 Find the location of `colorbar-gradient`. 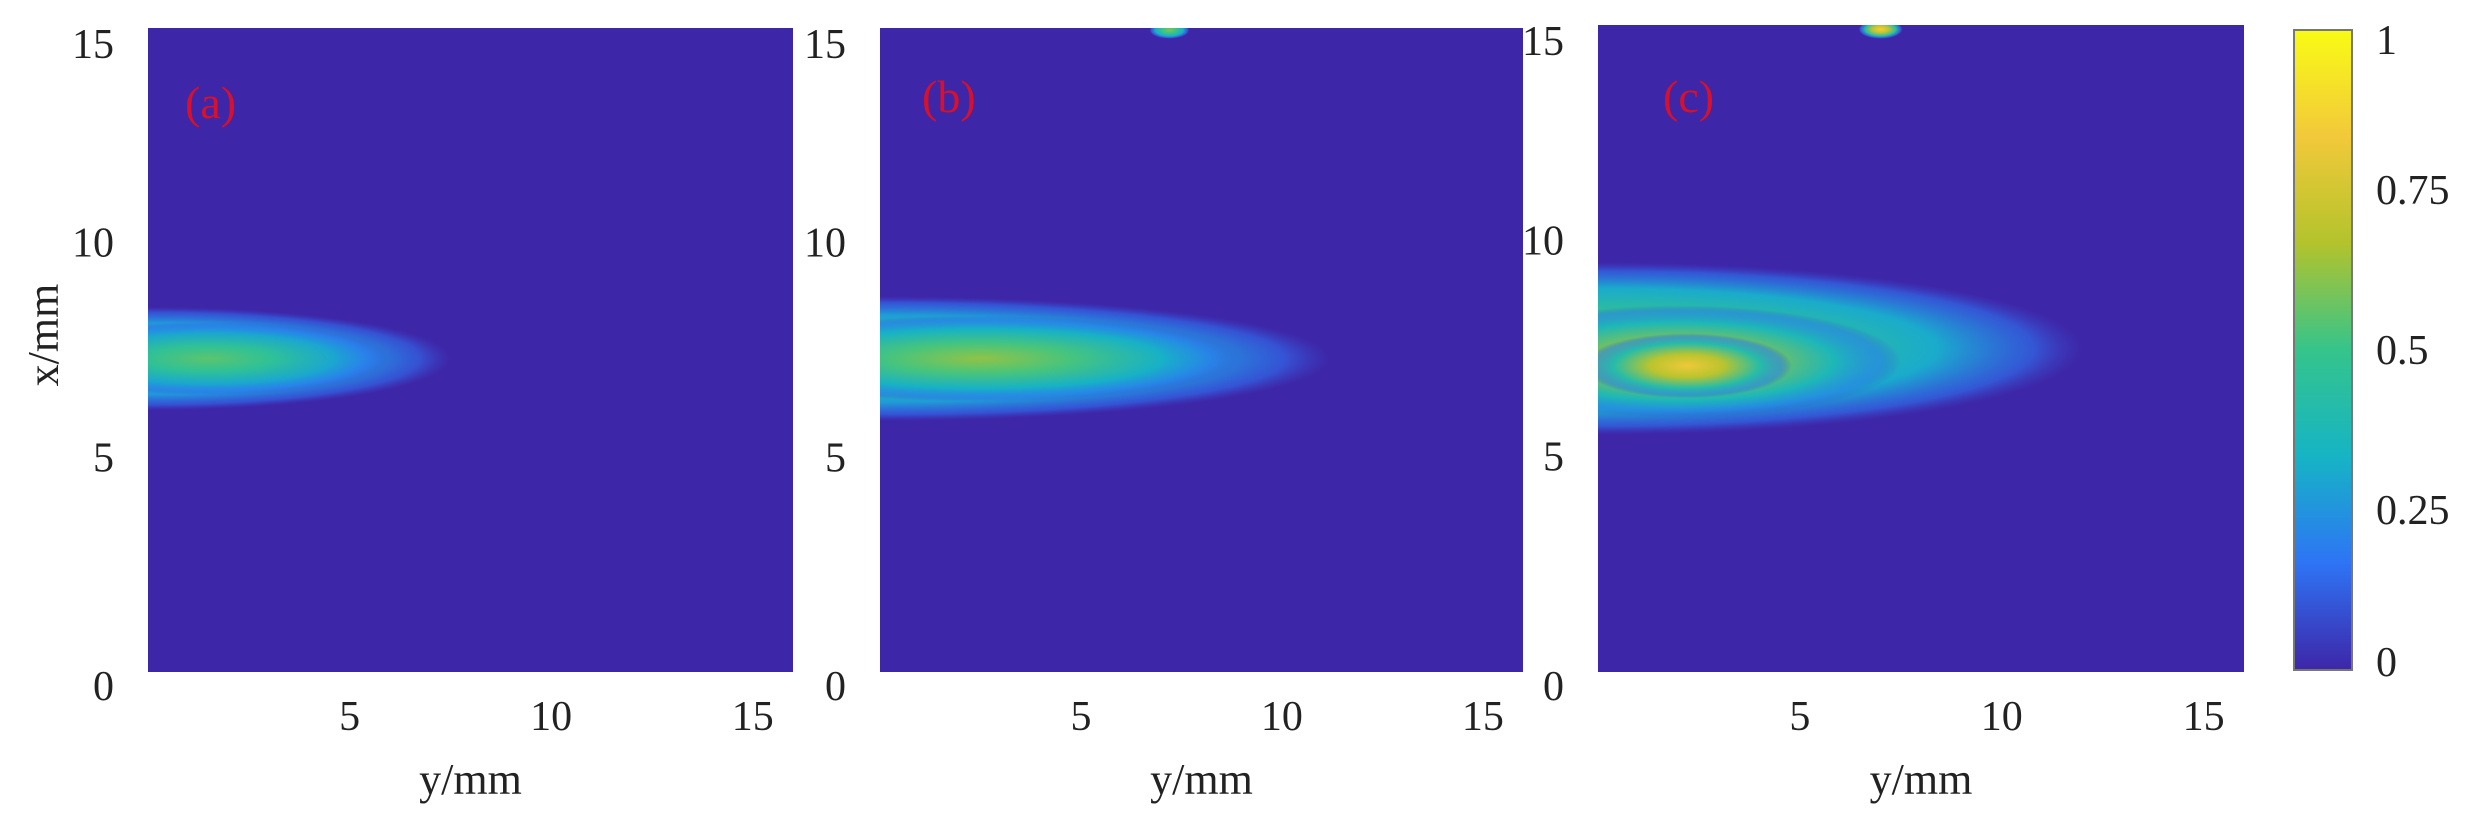

colorbar-gradient is located at coordinates (2323, 350).